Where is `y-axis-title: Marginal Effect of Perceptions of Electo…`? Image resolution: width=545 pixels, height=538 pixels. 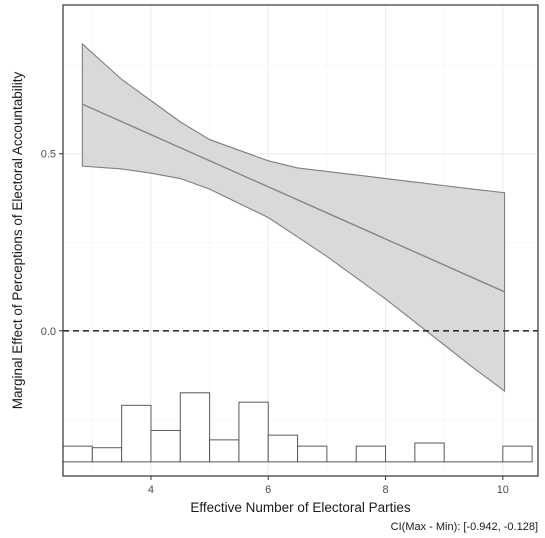
y-axis-title: Marginal Effect of Perceptions of Electo… is located at coordinates (17, 241).